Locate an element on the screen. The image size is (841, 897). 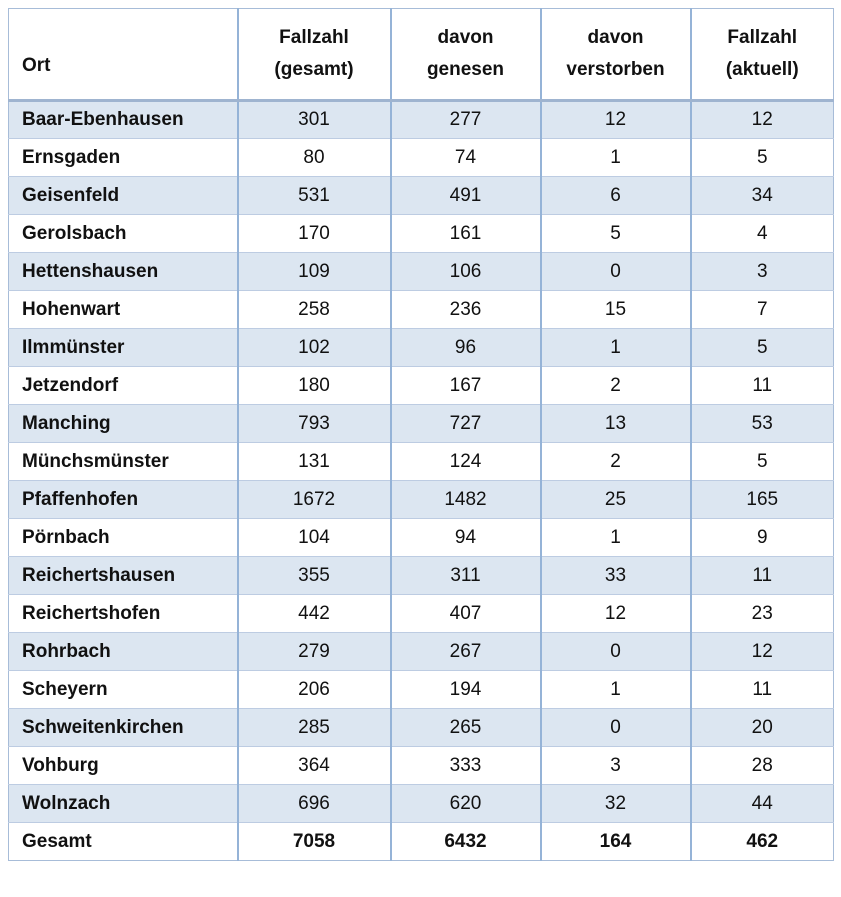
table-row: Ernsgaden 80 74 1 5 is located at coordinates (421, 157).